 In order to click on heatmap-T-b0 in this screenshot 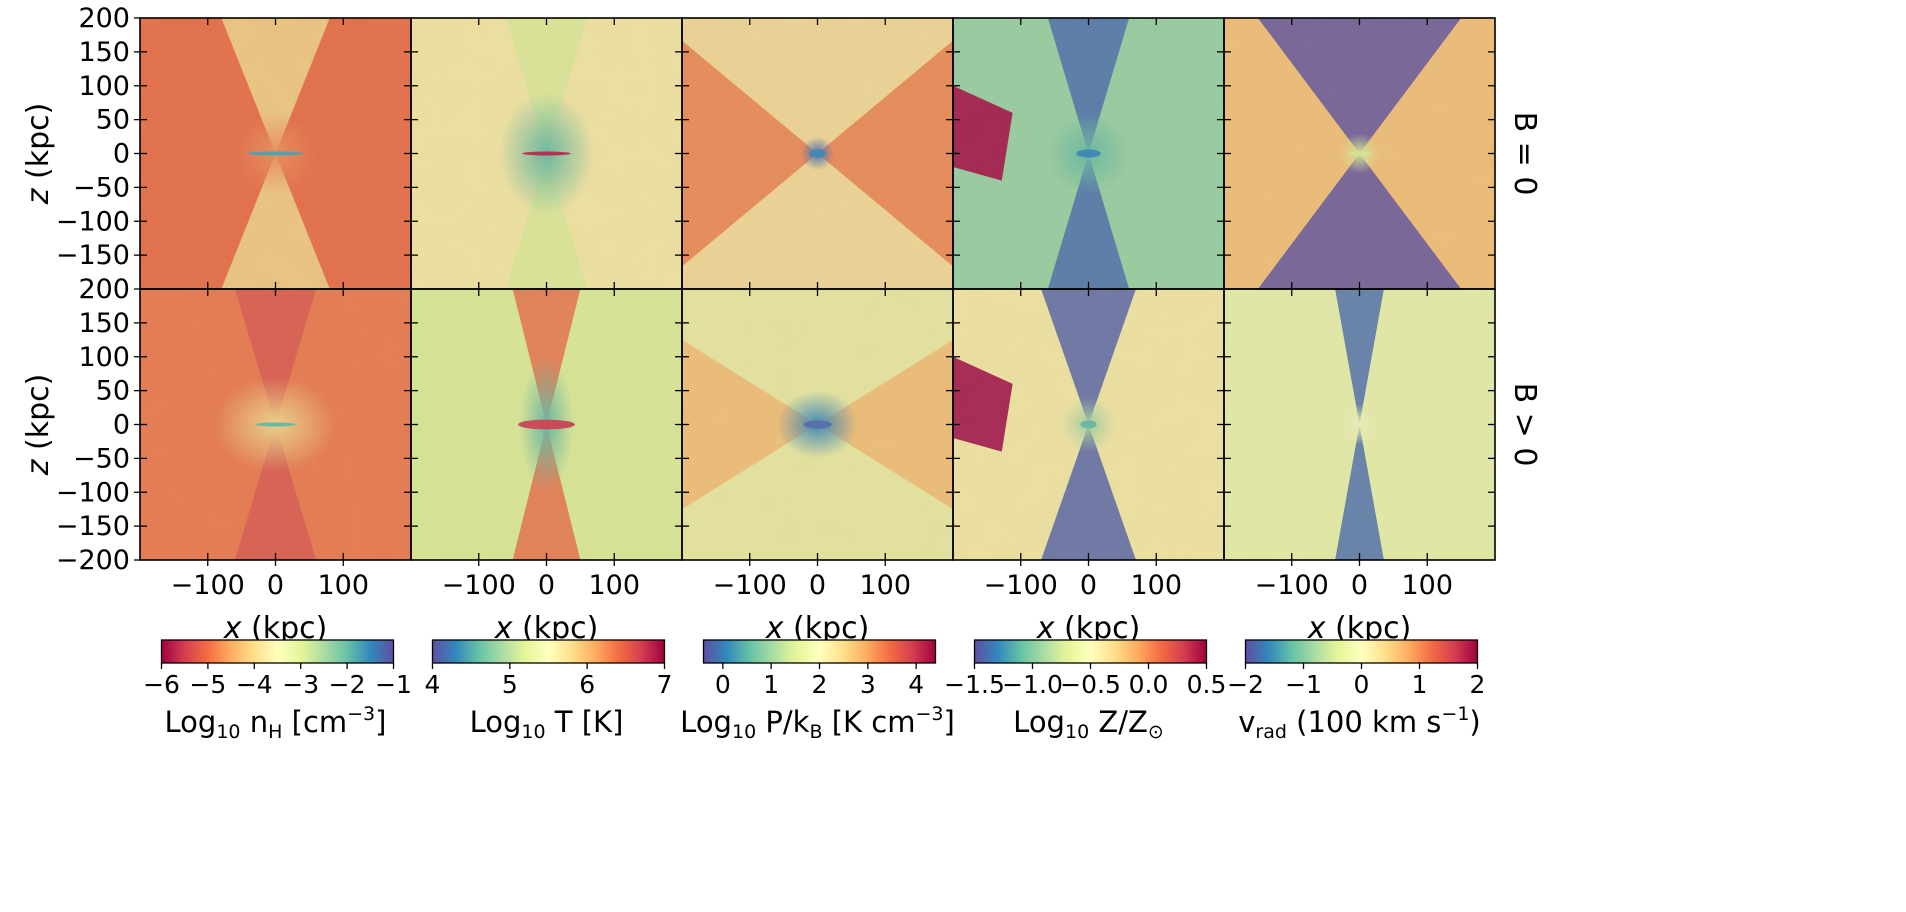, I will do `click(546, 153)`.